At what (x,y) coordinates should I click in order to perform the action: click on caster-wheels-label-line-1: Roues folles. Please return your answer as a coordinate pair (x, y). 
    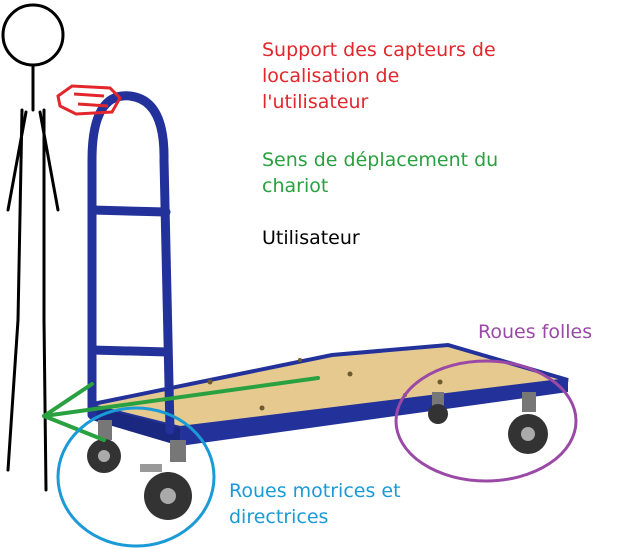
    Looking at the image, I should click on (535, 332).